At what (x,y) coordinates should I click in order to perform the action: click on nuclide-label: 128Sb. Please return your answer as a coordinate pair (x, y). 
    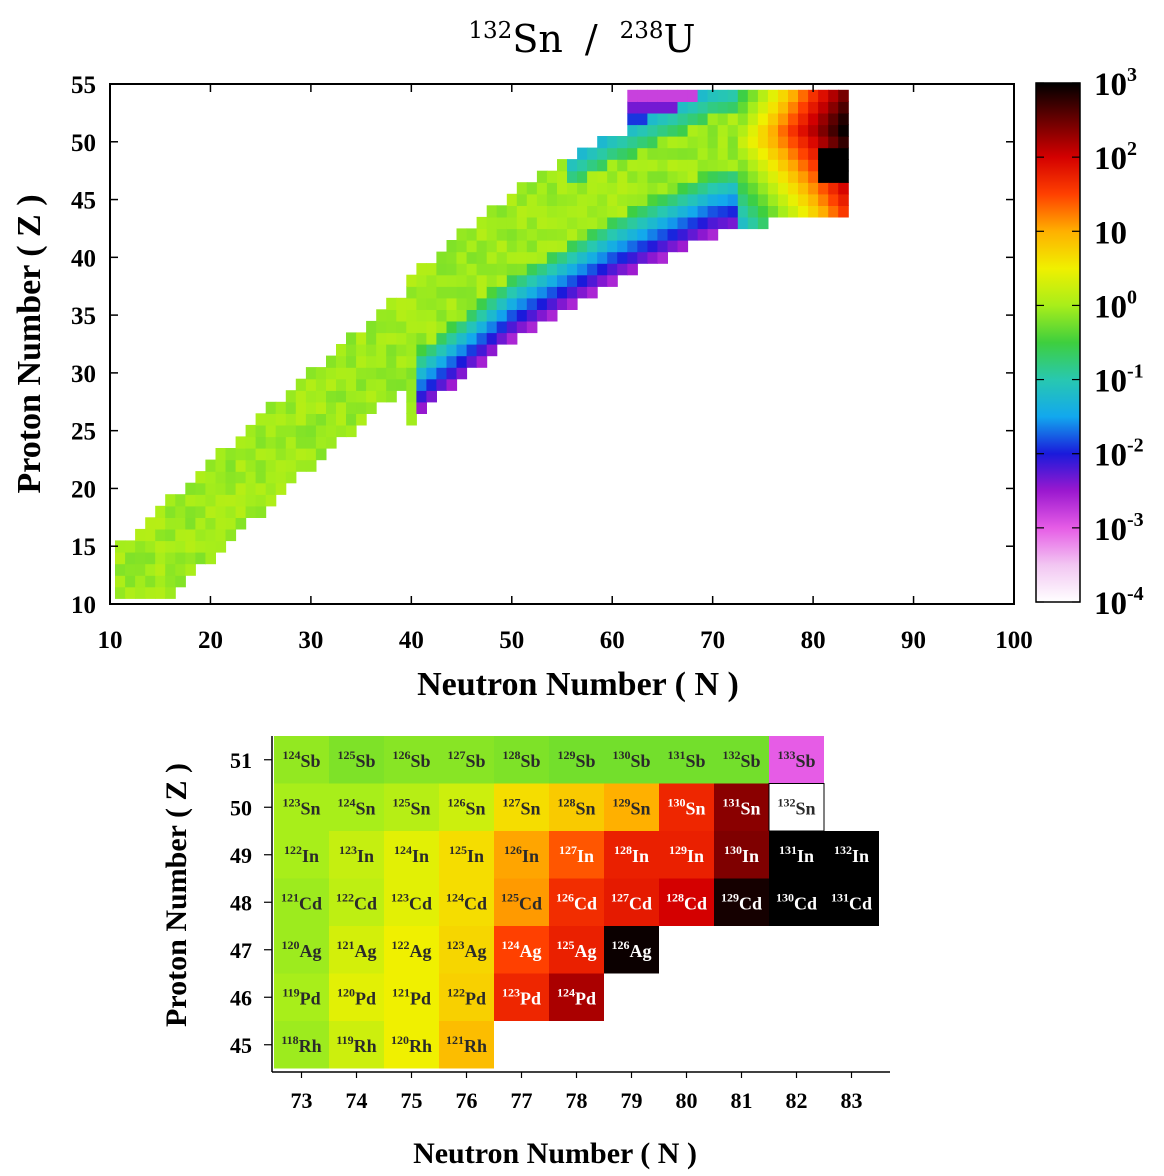
    Looking at the image, I should click on (521, 759).